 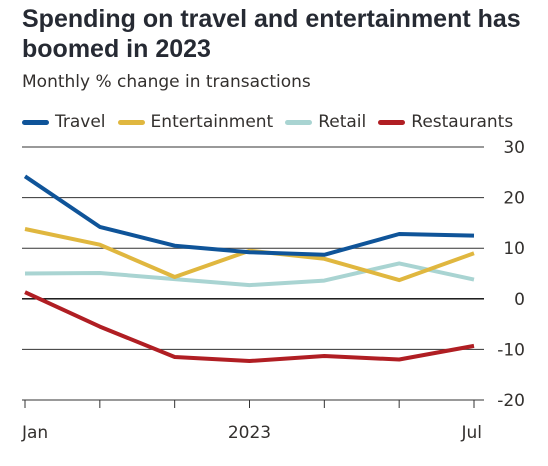 What do you see at coordinates (80, 122) in the screenshot?
I see `legend-label-travel: Travel` at bounding box center [80, 122].